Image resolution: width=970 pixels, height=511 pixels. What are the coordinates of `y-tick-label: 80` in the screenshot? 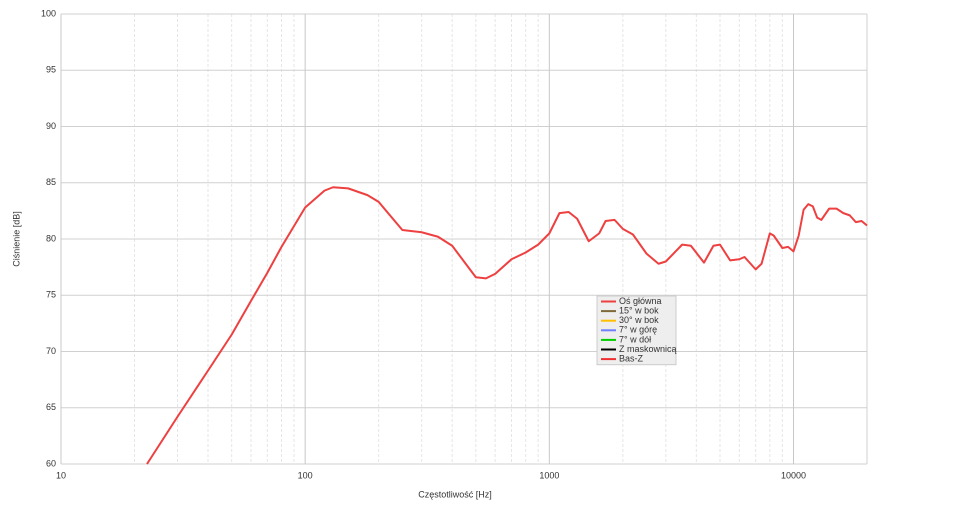 It's located at (51, 238).